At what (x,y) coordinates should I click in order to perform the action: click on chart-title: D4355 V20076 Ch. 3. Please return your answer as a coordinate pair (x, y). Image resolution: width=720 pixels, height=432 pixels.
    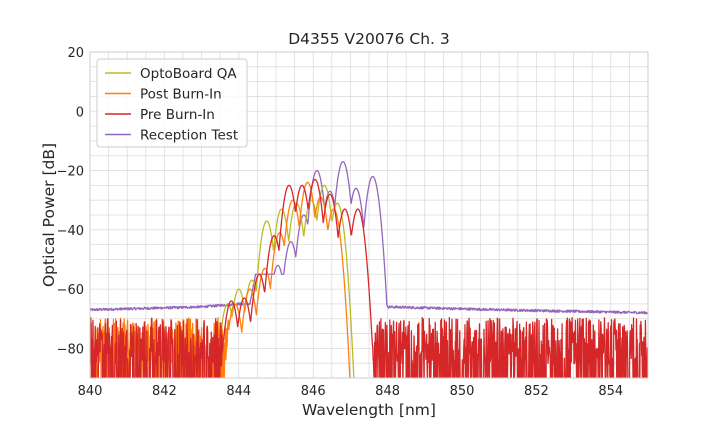
    Looking at the image, I should click on (369, 39).